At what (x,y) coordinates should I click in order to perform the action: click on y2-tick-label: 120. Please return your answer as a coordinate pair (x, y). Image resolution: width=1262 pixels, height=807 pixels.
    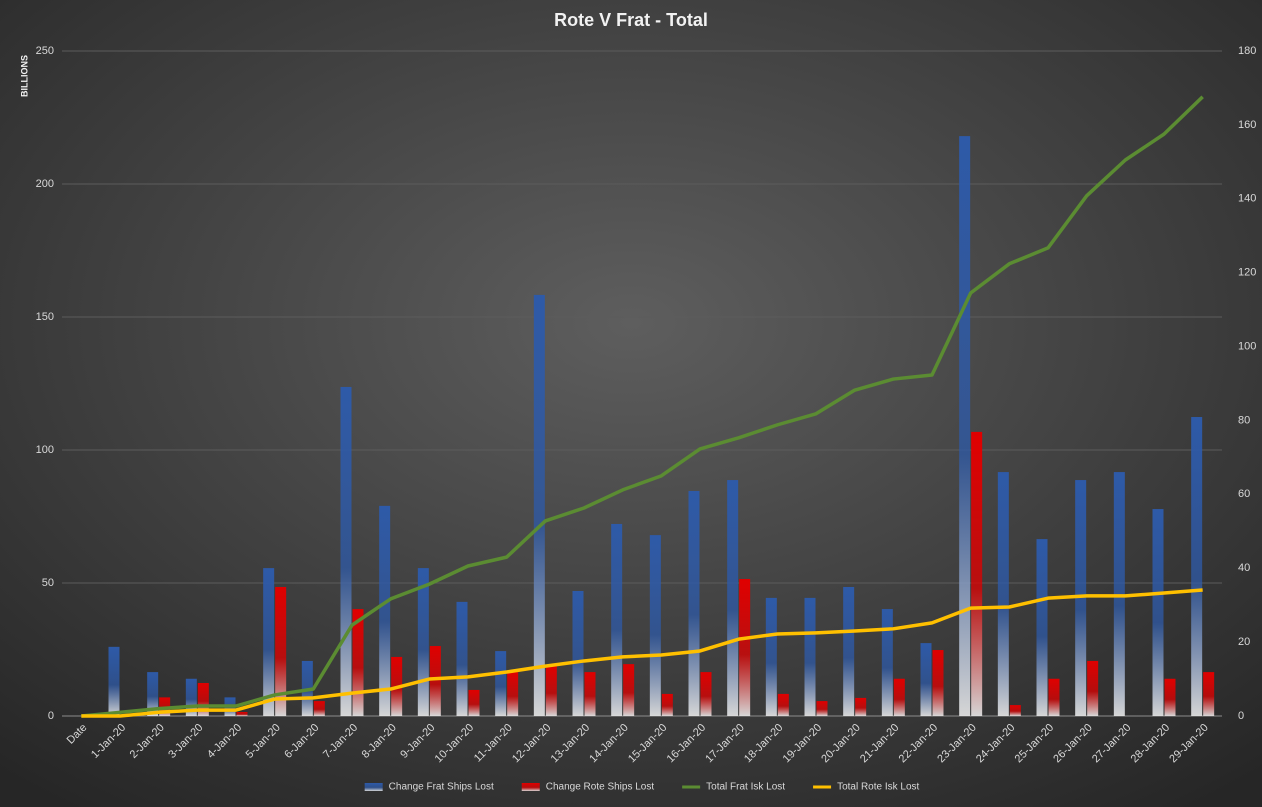
    Looking at the image, I should click on (1247, 273).